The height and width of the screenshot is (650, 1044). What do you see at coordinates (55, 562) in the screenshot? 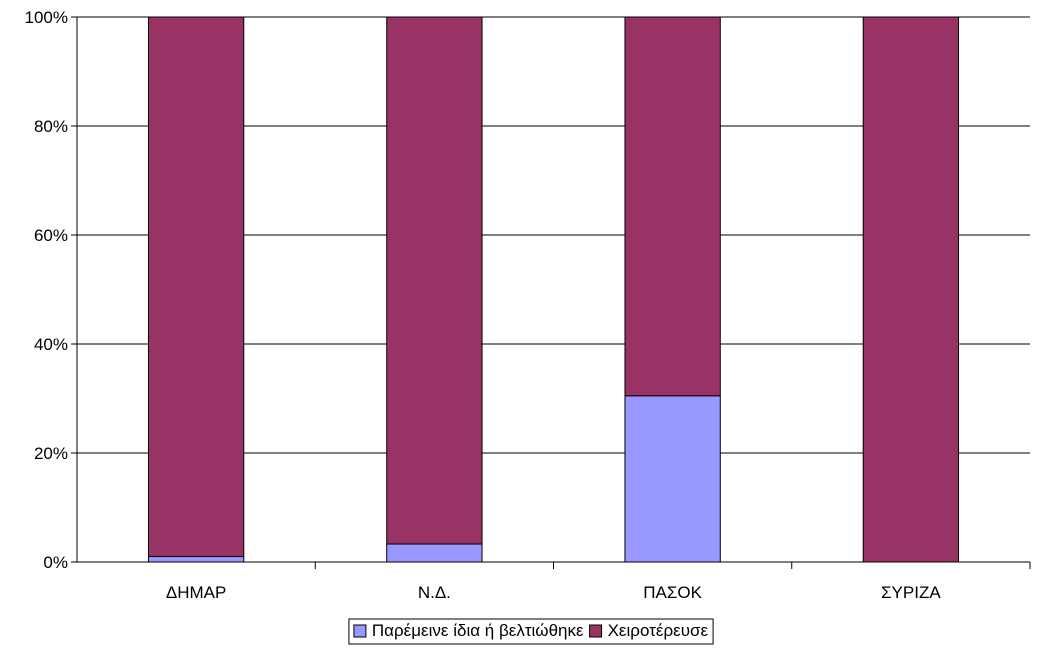
I see `y-tick-label: 0%` at bounding box center [55, 562].